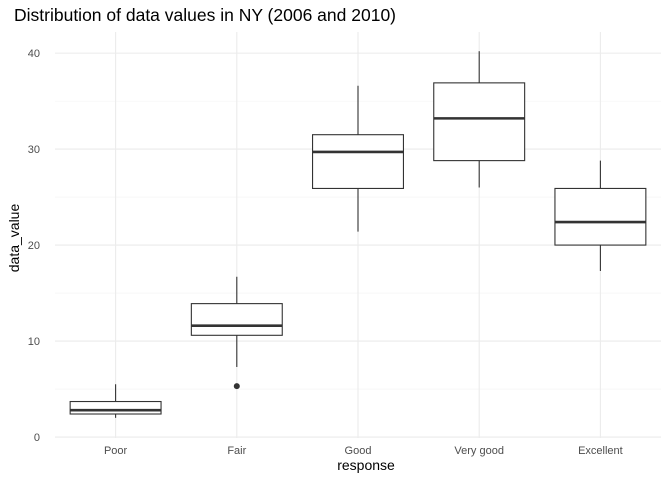  I want to click on y-tick-label: 40, so click(34, 54).